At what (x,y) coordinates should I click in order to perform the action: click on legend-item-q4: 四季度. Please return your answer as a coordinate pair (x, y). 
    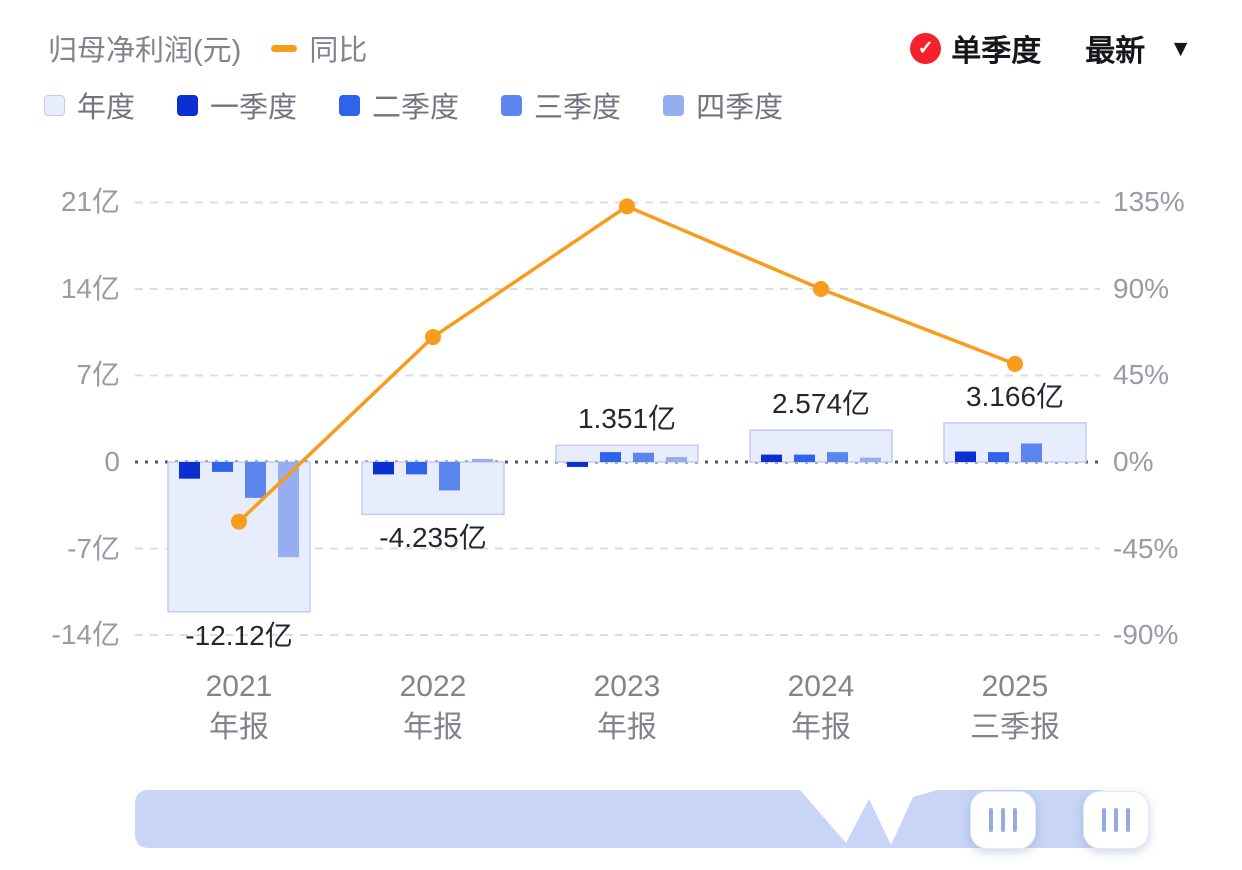
    Looking at the image, I should click on (723, 105).